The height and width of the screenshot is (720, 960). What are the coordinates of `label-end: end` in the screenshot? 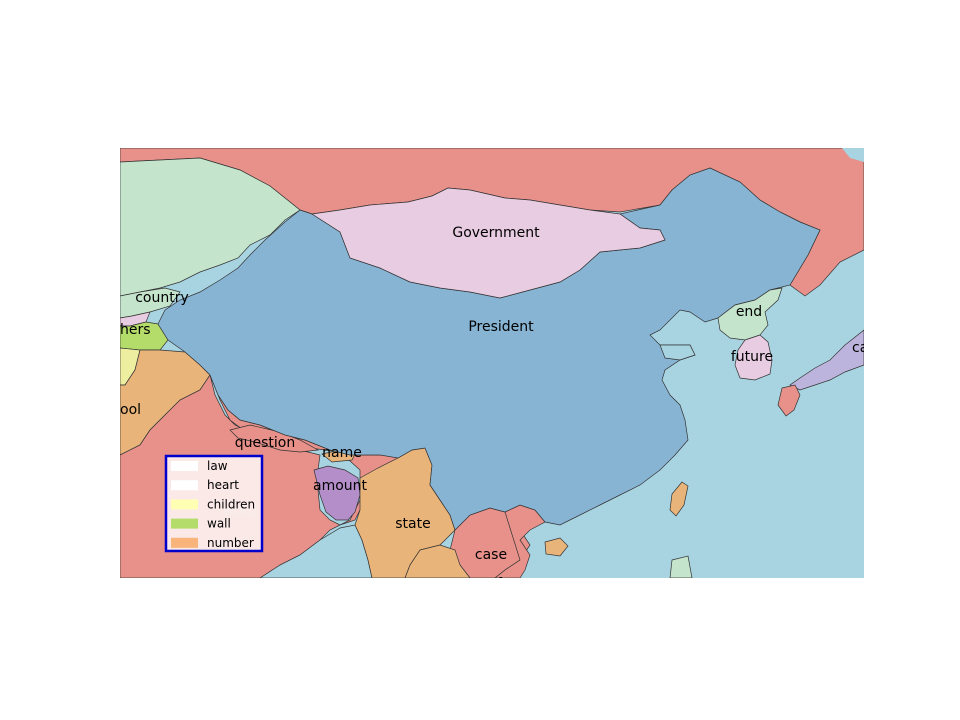 It's located at (749, 312).